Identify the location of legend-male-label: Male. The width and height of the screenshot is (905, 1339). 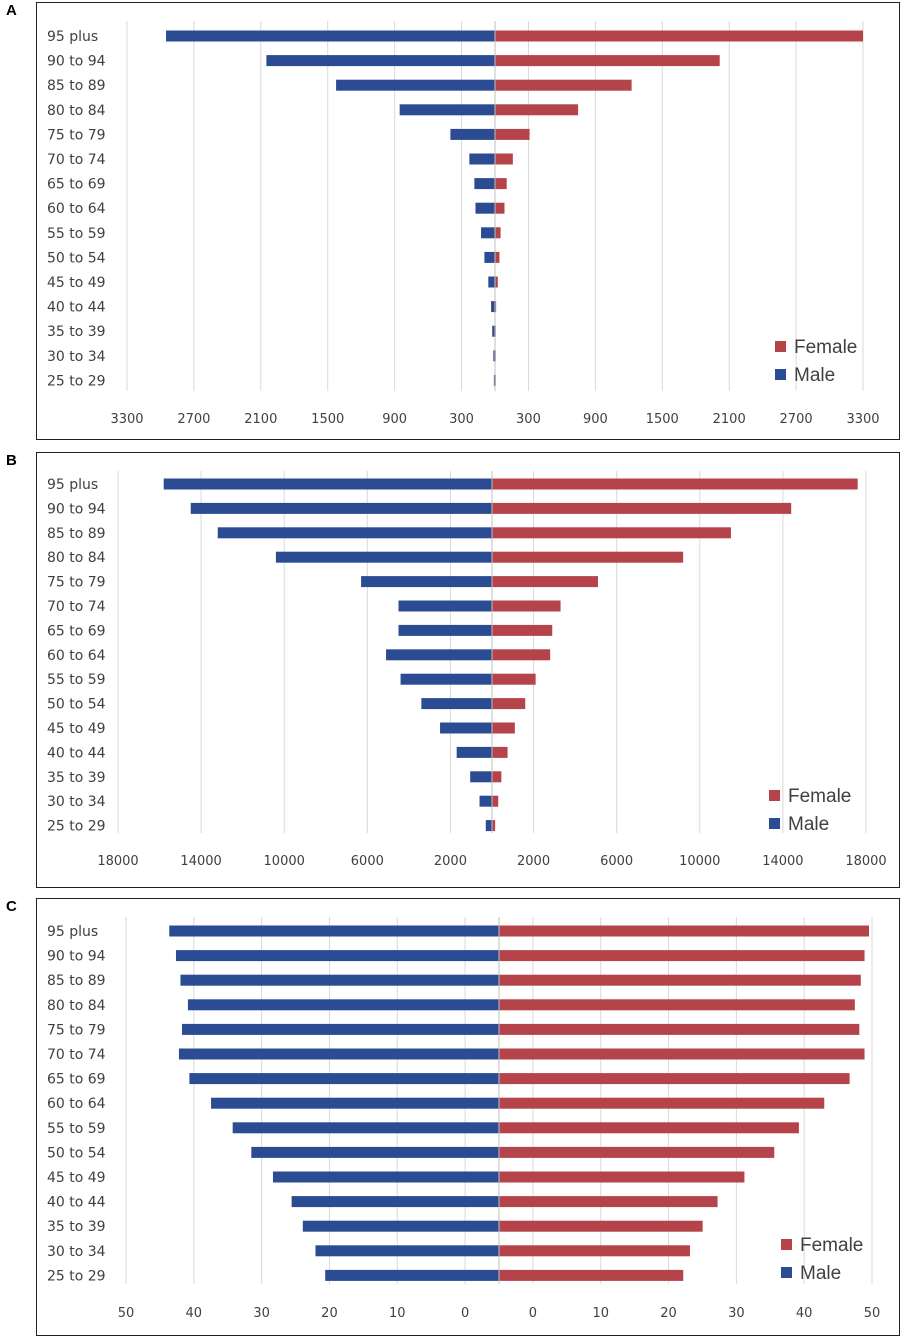
(808, 824).